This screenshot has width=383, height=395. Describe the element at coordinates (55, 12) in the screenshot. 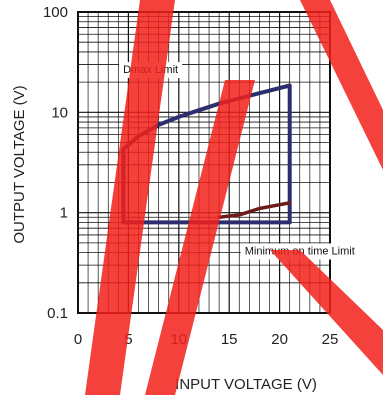

I see `y-tick-label: 100` at that location.